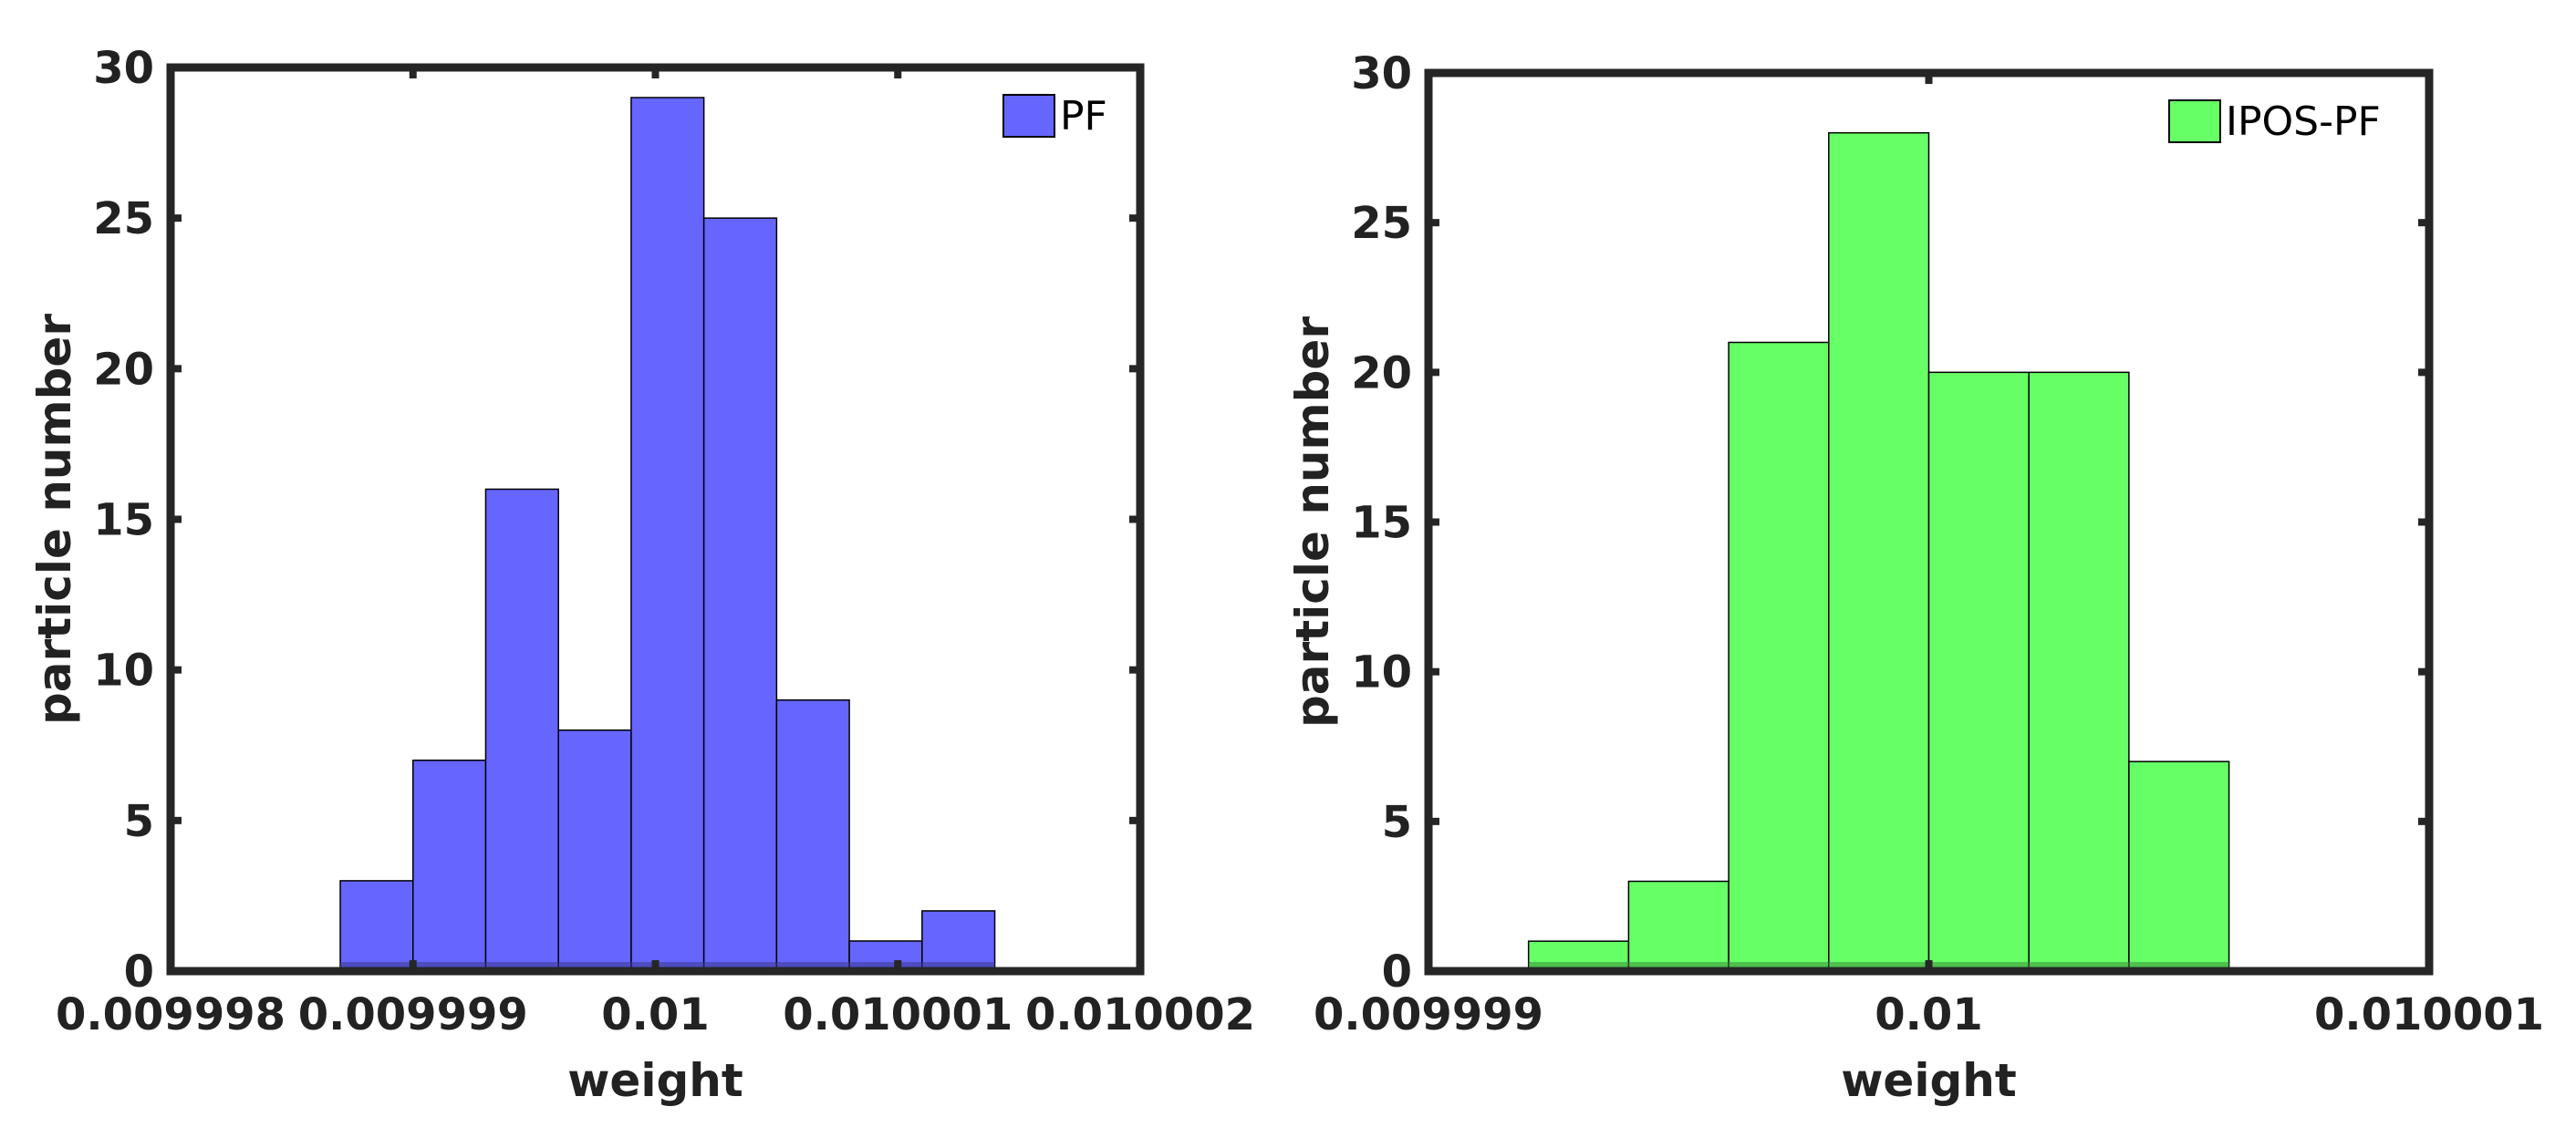 This screenshot has width=2576, height=1138. What do you see at coordinates (1083, 116) in the screenshot?
I see `legend-label: PF` at bounding box center [1083, 116].